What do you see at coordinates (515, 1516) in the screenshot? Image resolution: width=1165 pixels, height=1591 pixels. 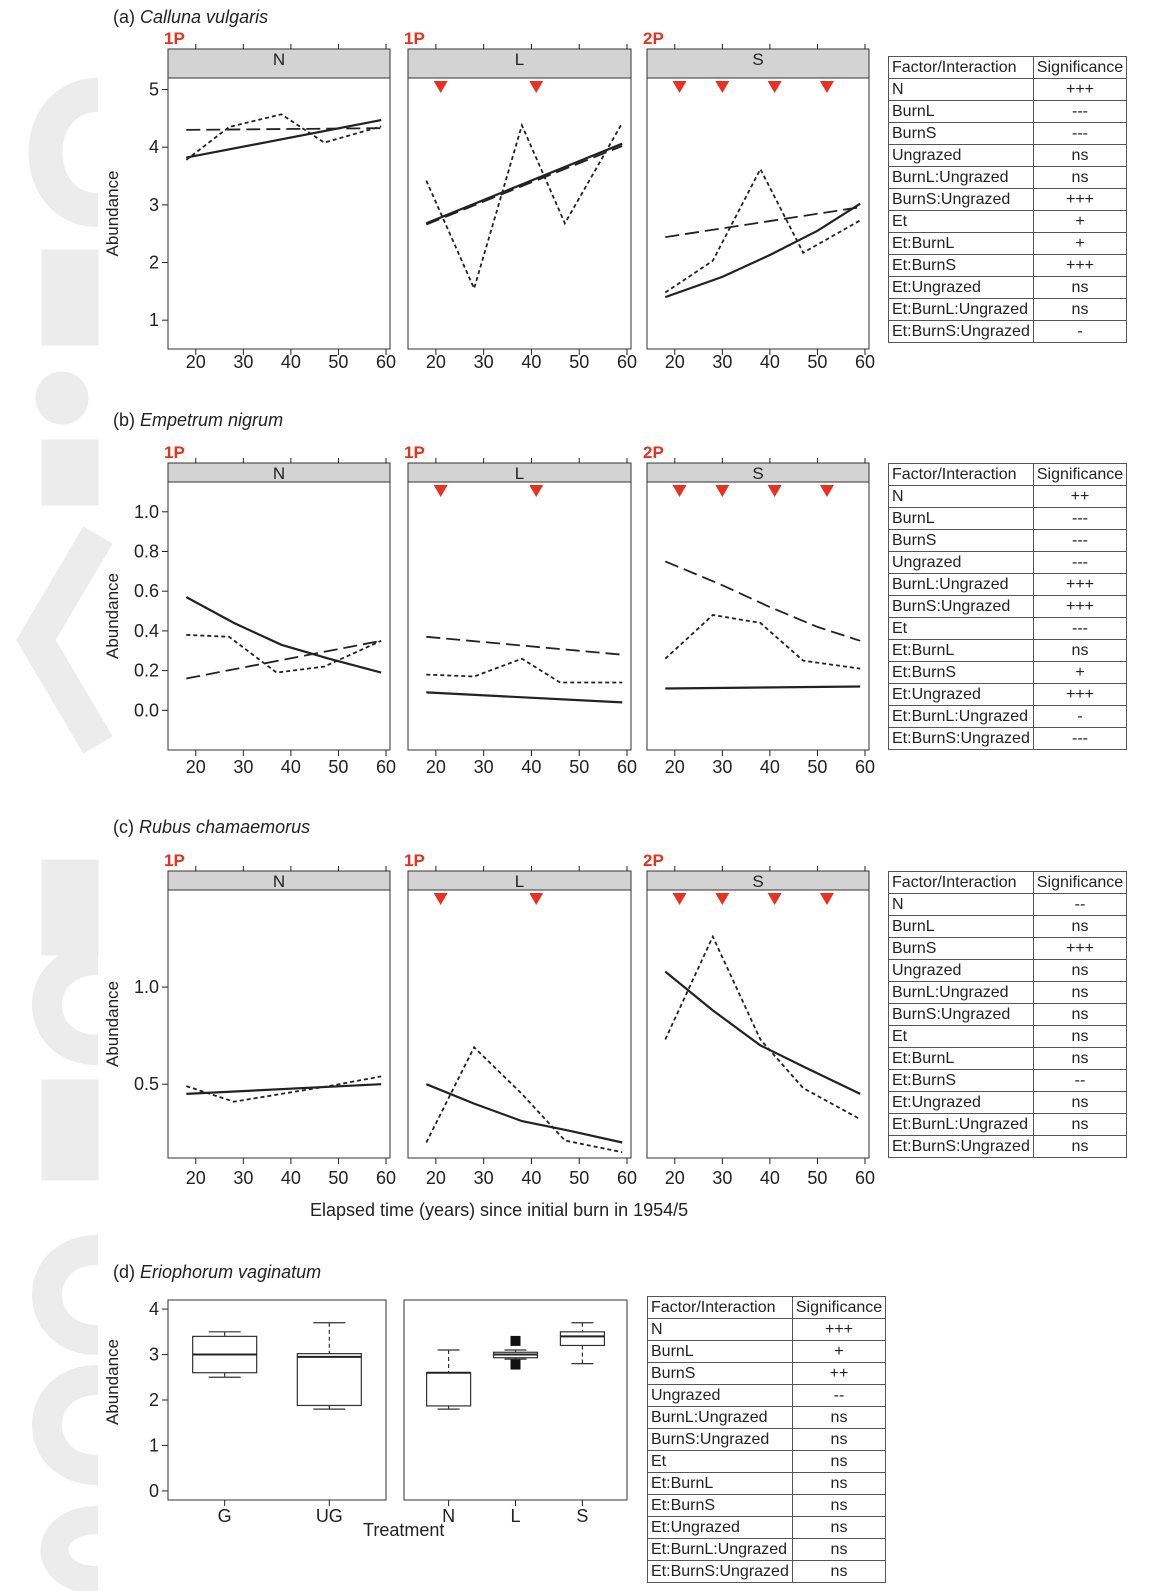 I see `category-label: L` at bounding box center [515, 1516].